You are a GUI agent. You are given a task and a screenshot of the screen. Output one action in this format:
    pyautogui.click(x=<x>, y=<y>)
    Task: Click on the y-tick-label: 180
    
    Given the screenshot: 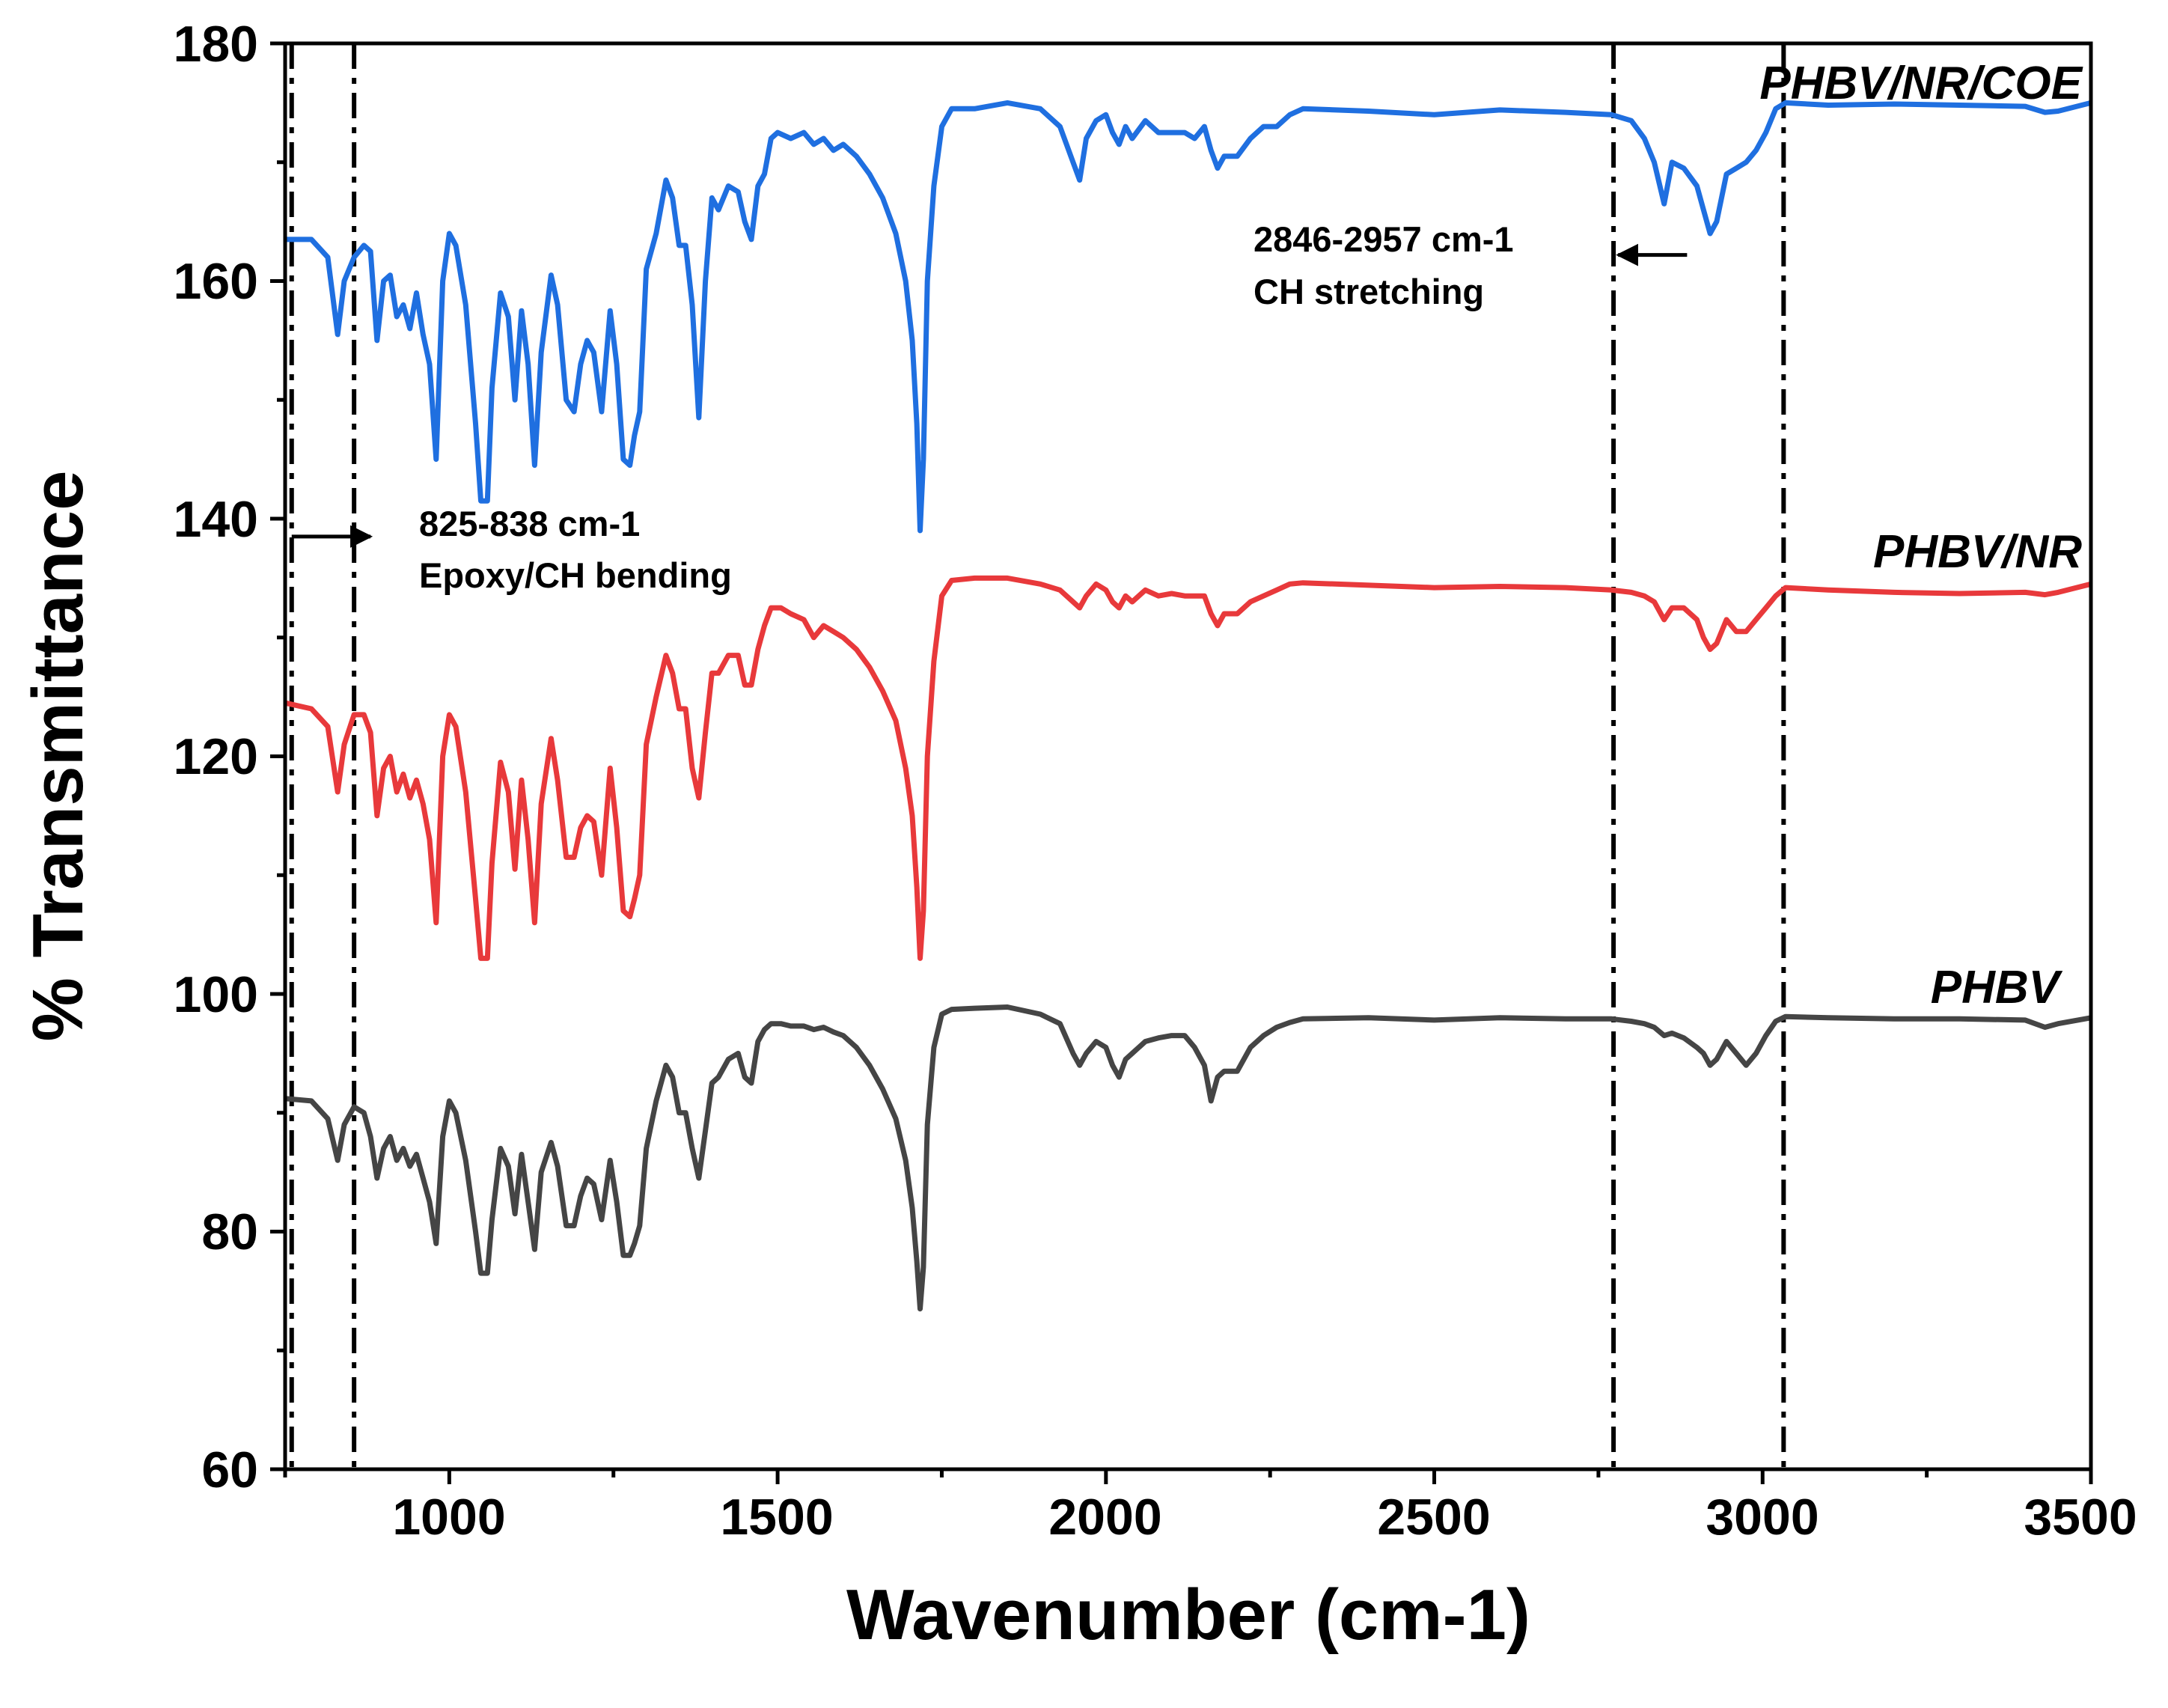 What is the action you would take?
    pyautogui.click(x=216, y=44)
    